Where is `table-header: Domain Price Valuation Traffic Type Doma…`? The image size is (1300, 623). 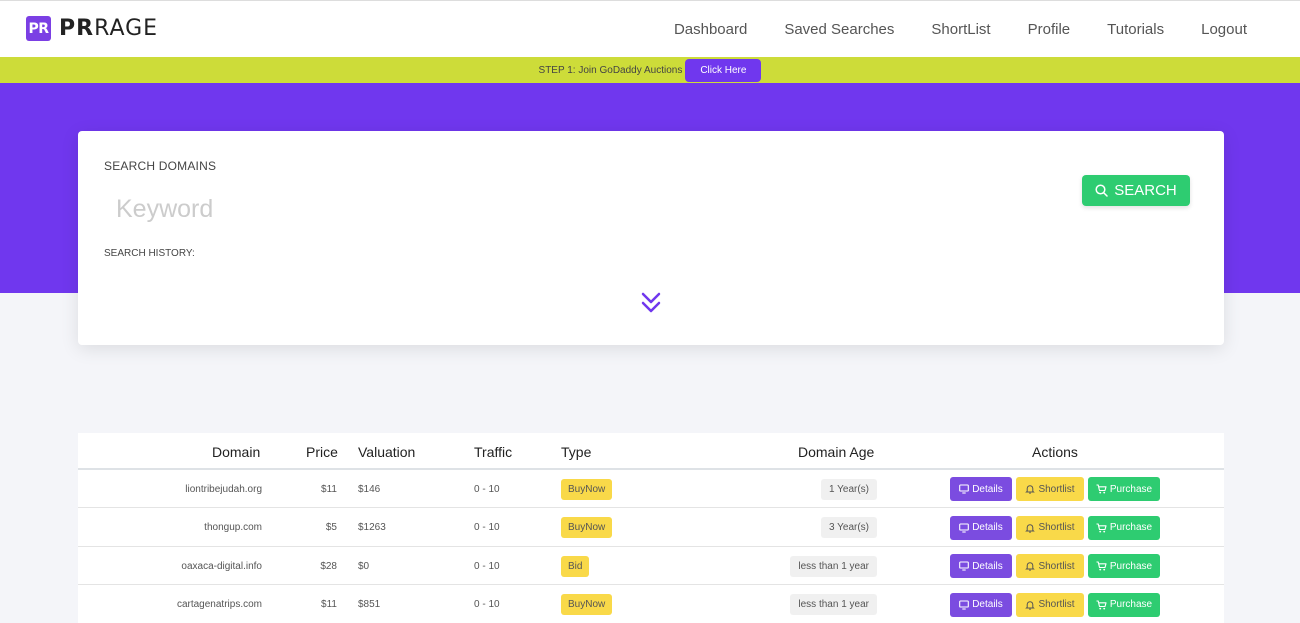 table-header: Domain Price Valuation Traffic Type Doma… is located at coordinates (651, 451).